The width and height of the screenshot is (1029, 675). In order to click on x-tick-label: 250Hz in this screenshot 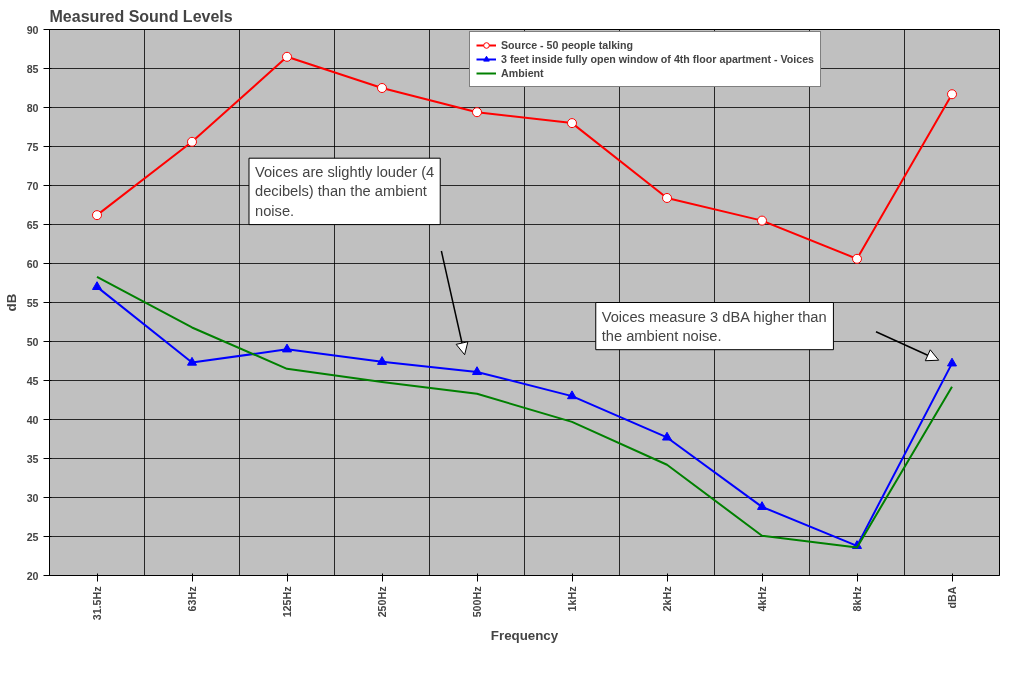, I will do `click(382, 602)`.